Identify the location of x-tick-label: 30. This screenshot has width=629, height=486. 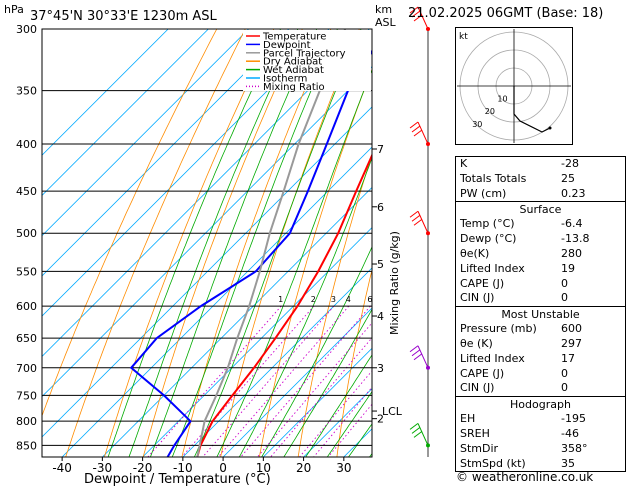
(343, 468).